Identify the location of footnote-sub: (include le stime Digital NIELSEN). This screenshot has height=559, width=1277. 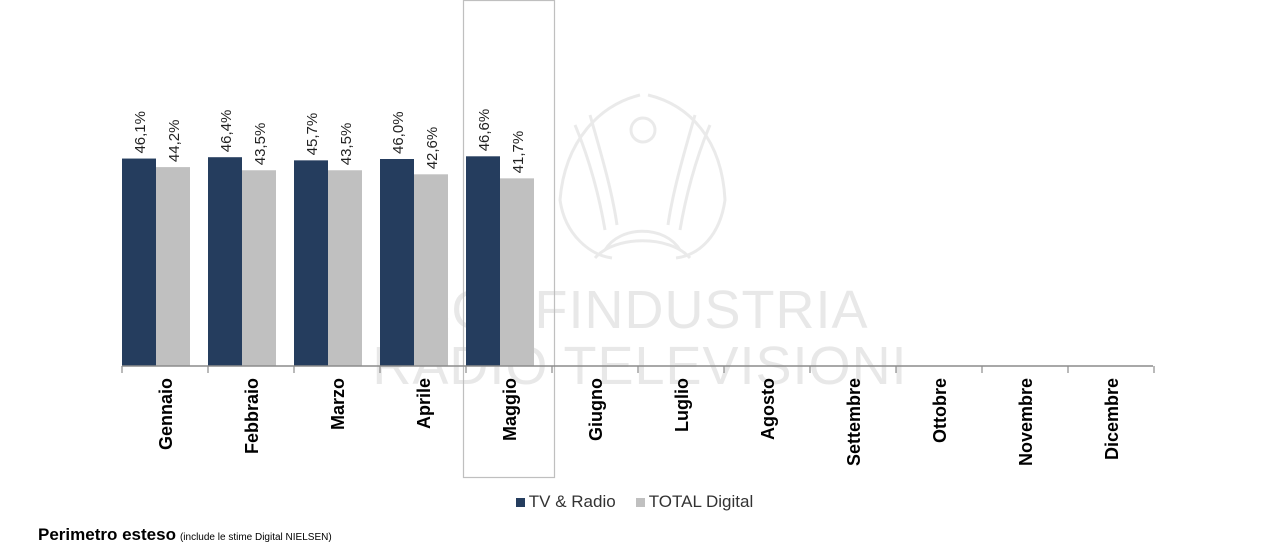
(255, 537).